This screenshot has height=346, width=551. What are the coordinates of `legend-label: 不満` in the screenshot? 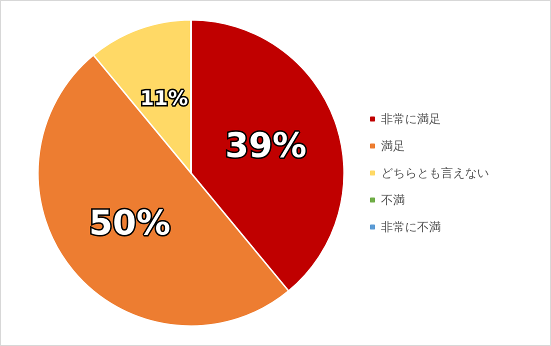 It's located at (393, 200).